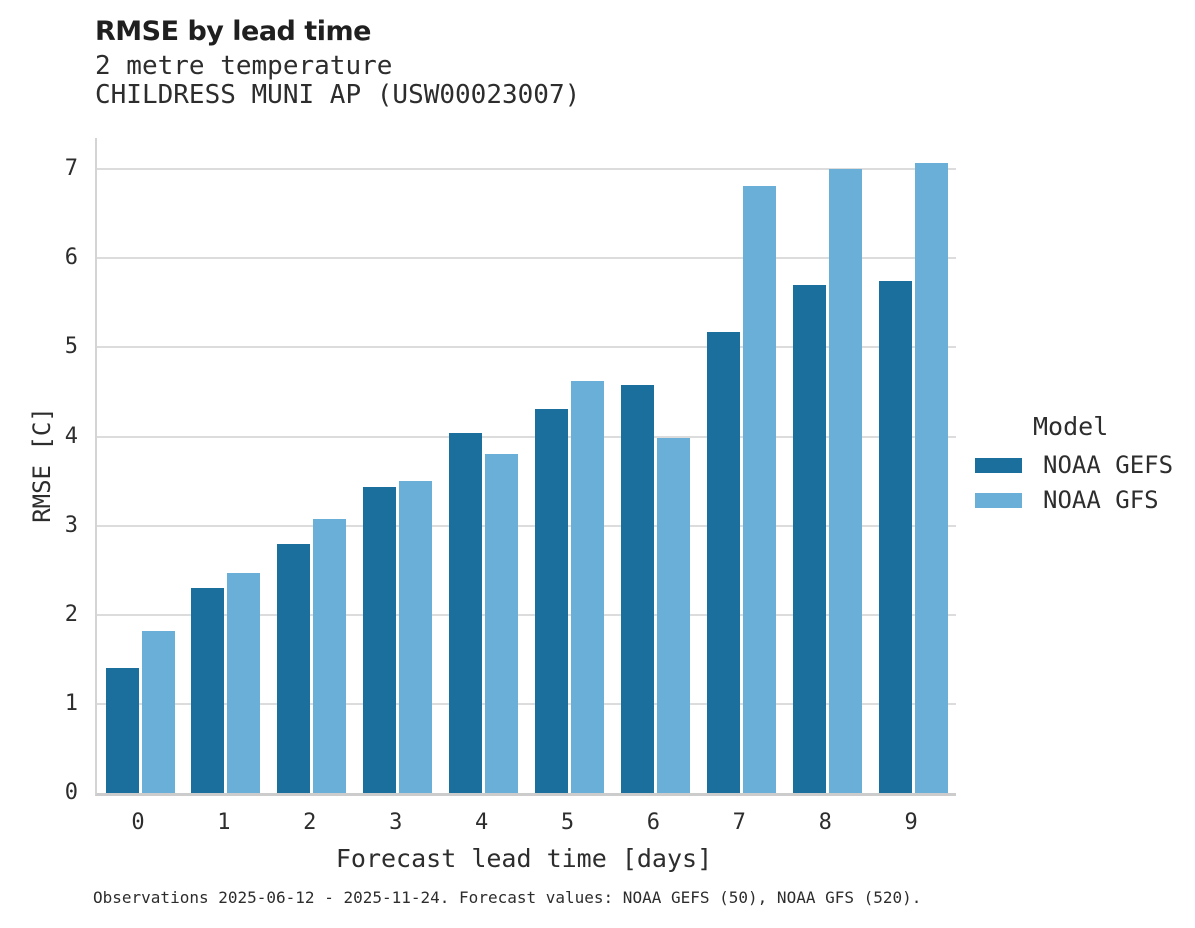  Describe the element at coordinates (1108, 465) in the screenshot. I see `legend-label-noaa-gefs: NOAA GEFS` at that location.